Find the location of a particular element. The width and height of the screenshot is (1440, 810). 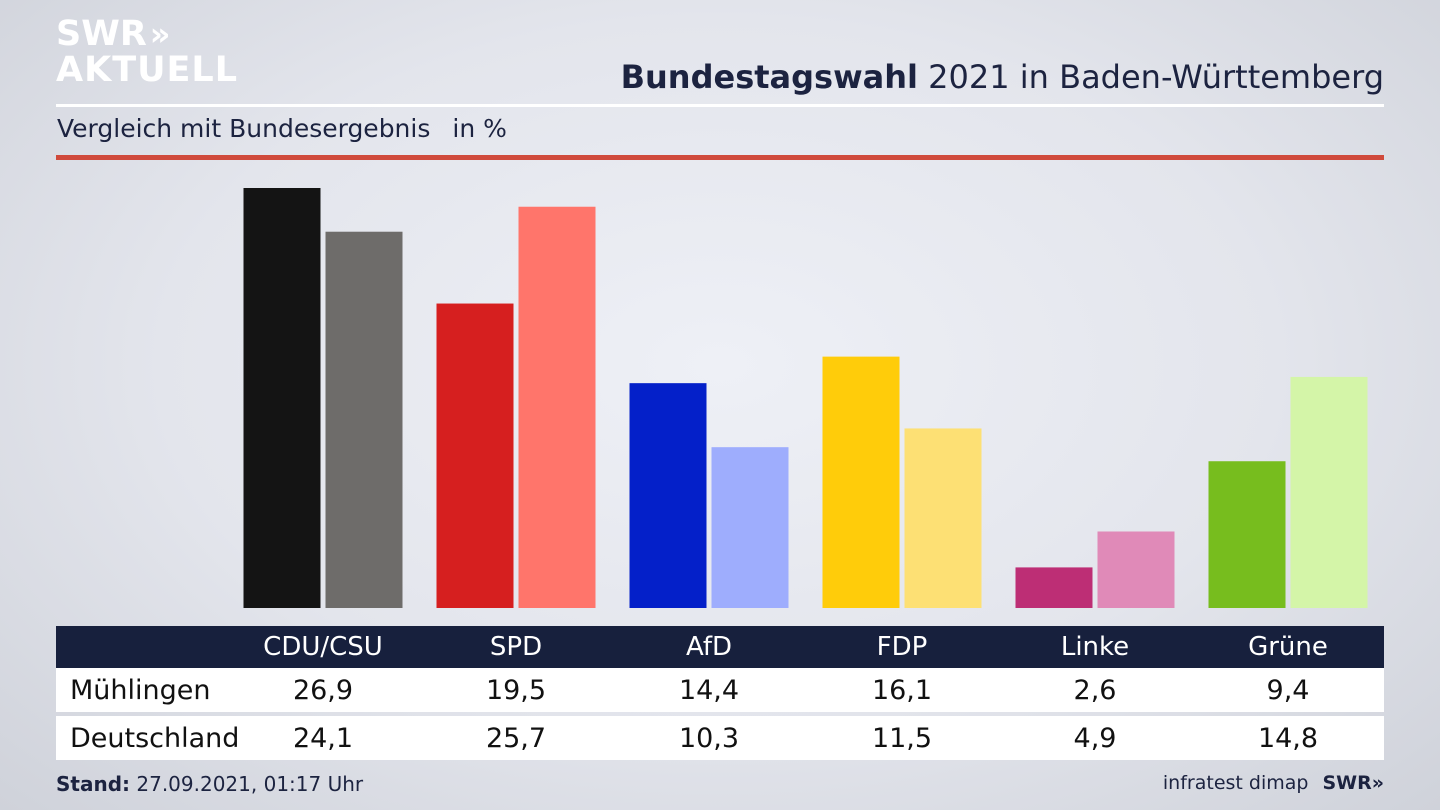

bar-cdu-csu-national is located at coordinates (364, 419).